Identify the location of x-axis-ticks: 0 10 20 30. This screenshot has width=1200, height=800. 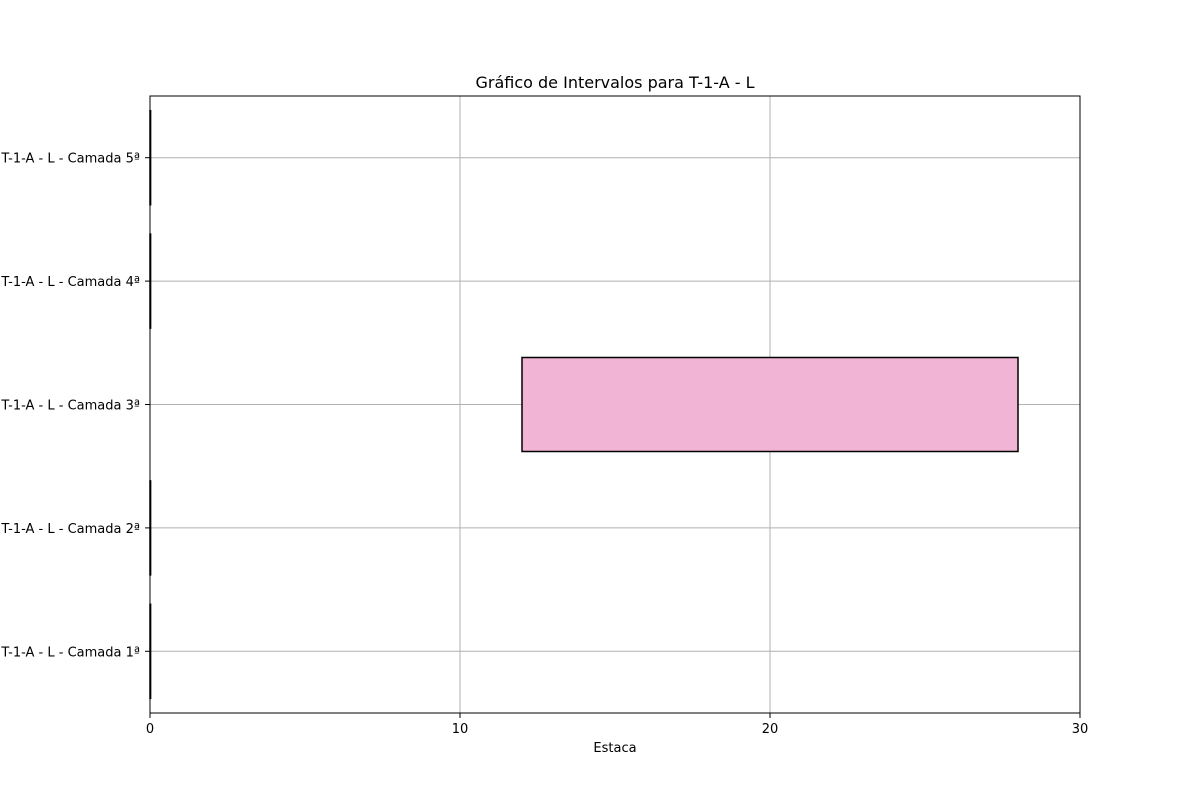
(617, 725).